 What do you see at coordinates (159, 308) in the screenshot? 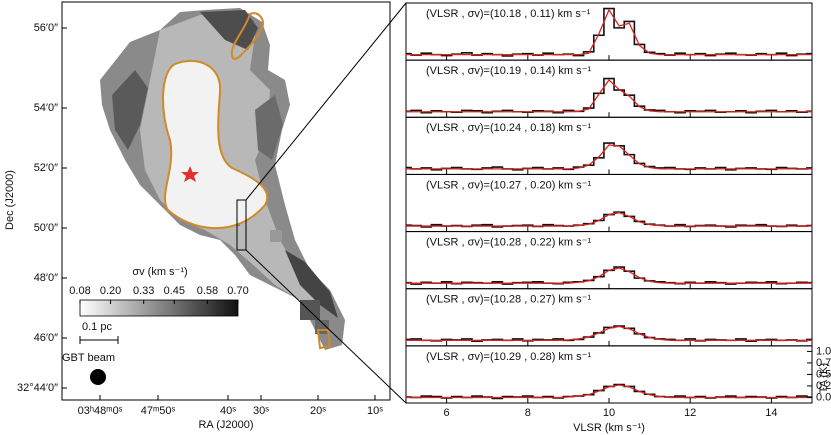
I see `colorbar` at bounding box center [159, 308].